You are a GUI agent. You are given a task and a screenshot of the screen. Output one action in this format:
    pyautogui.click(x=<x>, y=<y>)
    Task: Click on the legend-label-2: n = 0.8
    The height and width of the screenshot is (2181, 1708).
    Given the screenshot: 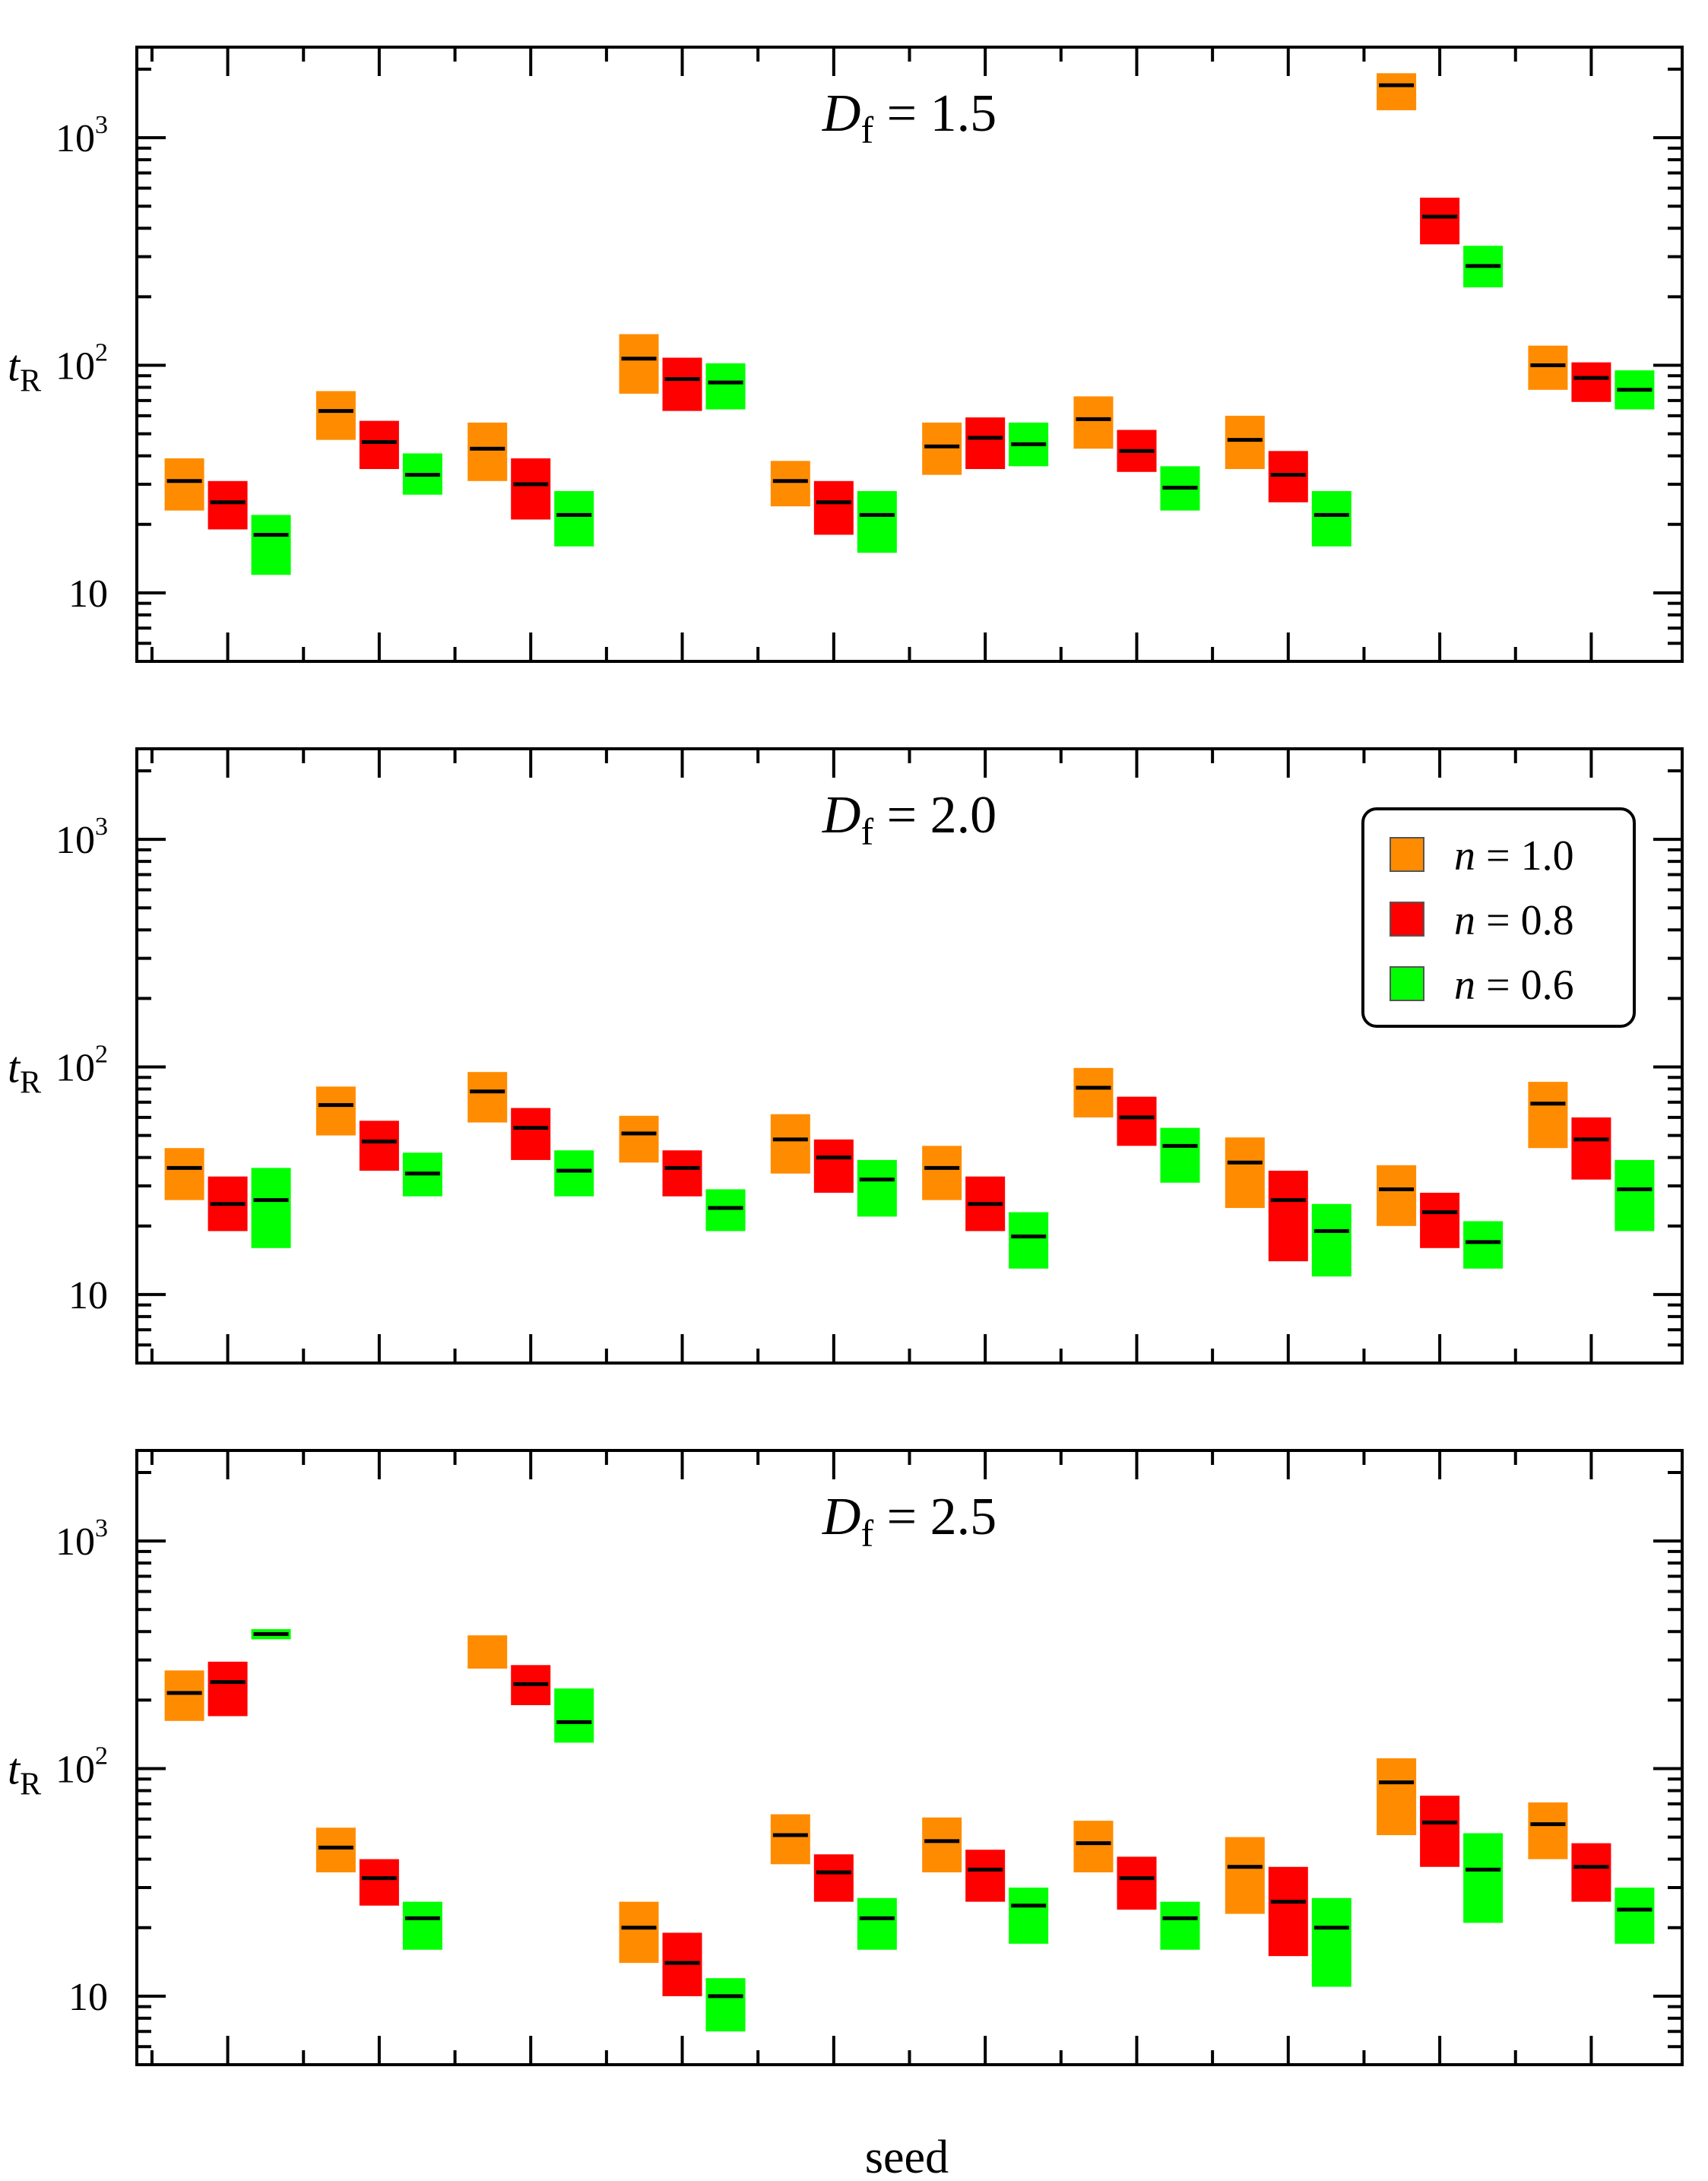 What is the action you would take?
    pyautogui.click(x=1514, y=921)
    